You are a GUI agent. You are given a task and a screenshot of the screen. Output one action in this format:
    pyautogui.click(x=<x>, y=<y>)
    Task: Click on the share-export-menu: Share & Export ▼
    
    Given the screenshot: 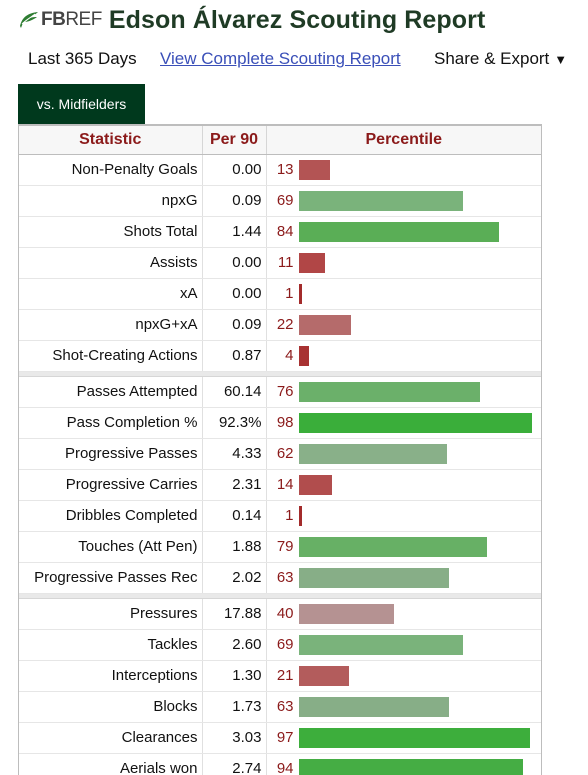 What is the action you would take?
    pyautogui.click(x=500, y=59)
    